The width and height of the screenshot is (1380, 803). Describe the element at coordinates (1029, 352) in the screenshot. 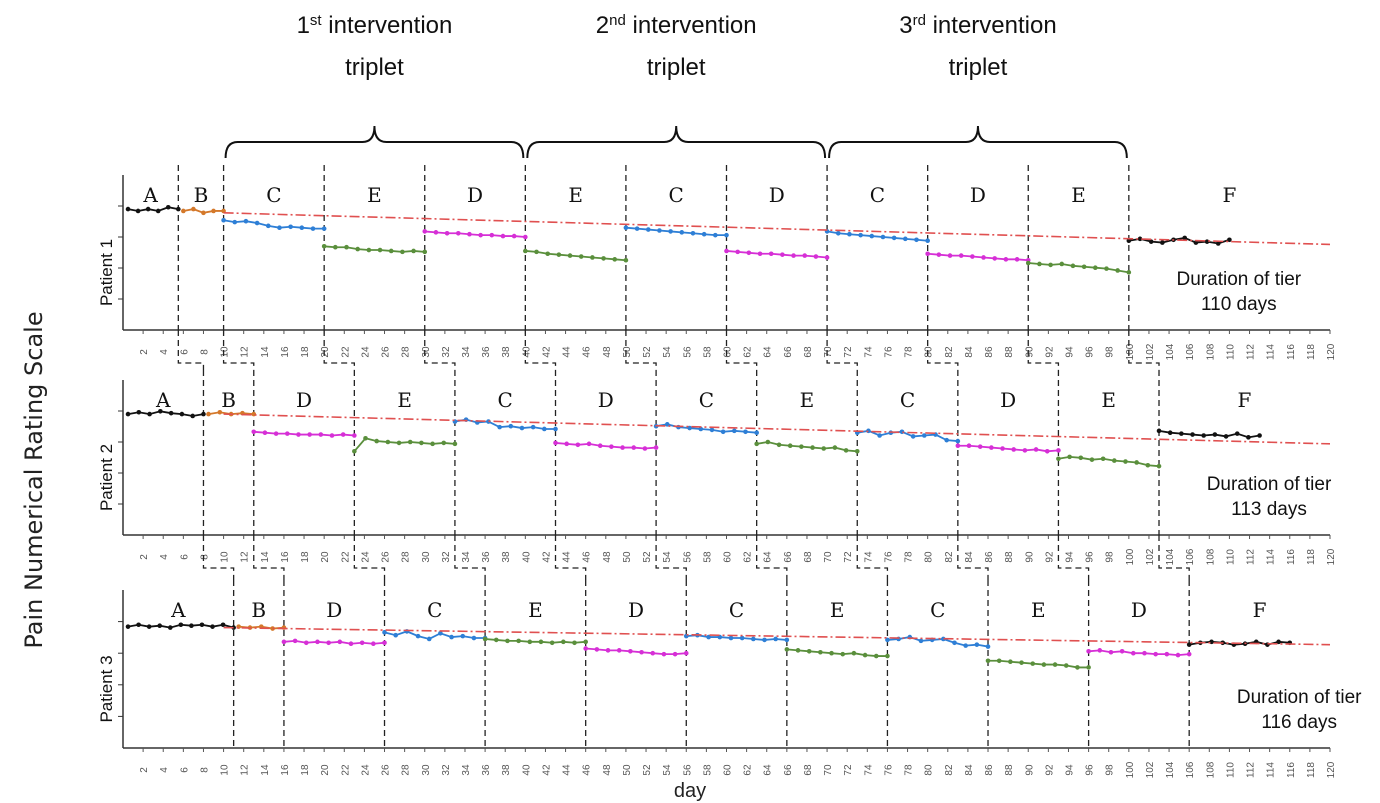

I see `x-tick-label: 90` at that location.